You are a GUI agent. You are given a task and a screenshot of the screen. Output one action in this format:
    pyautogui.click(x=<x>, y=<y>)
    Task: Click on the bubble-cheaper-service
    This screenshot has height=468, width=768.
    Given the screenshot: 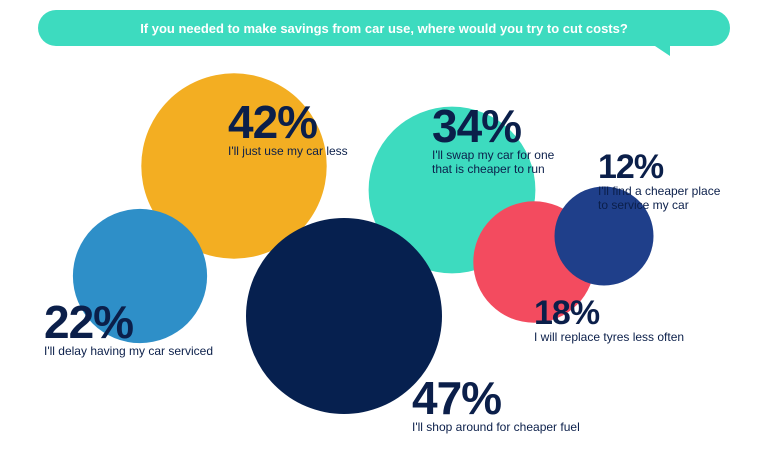 What is the action you would take?
    pyautogui.click(x=604, y=236)
    